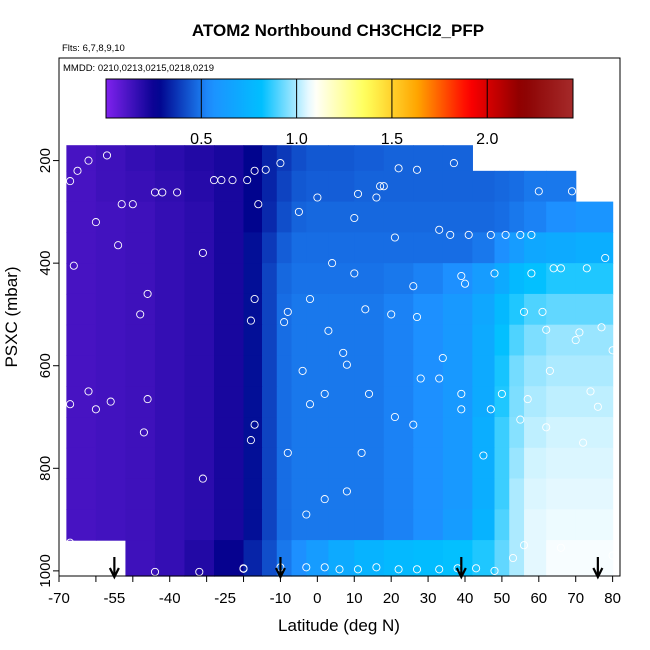  Describe the element at coordinates (575, 598) in the screenshot. I see `x-tick-label: 70` at that location.